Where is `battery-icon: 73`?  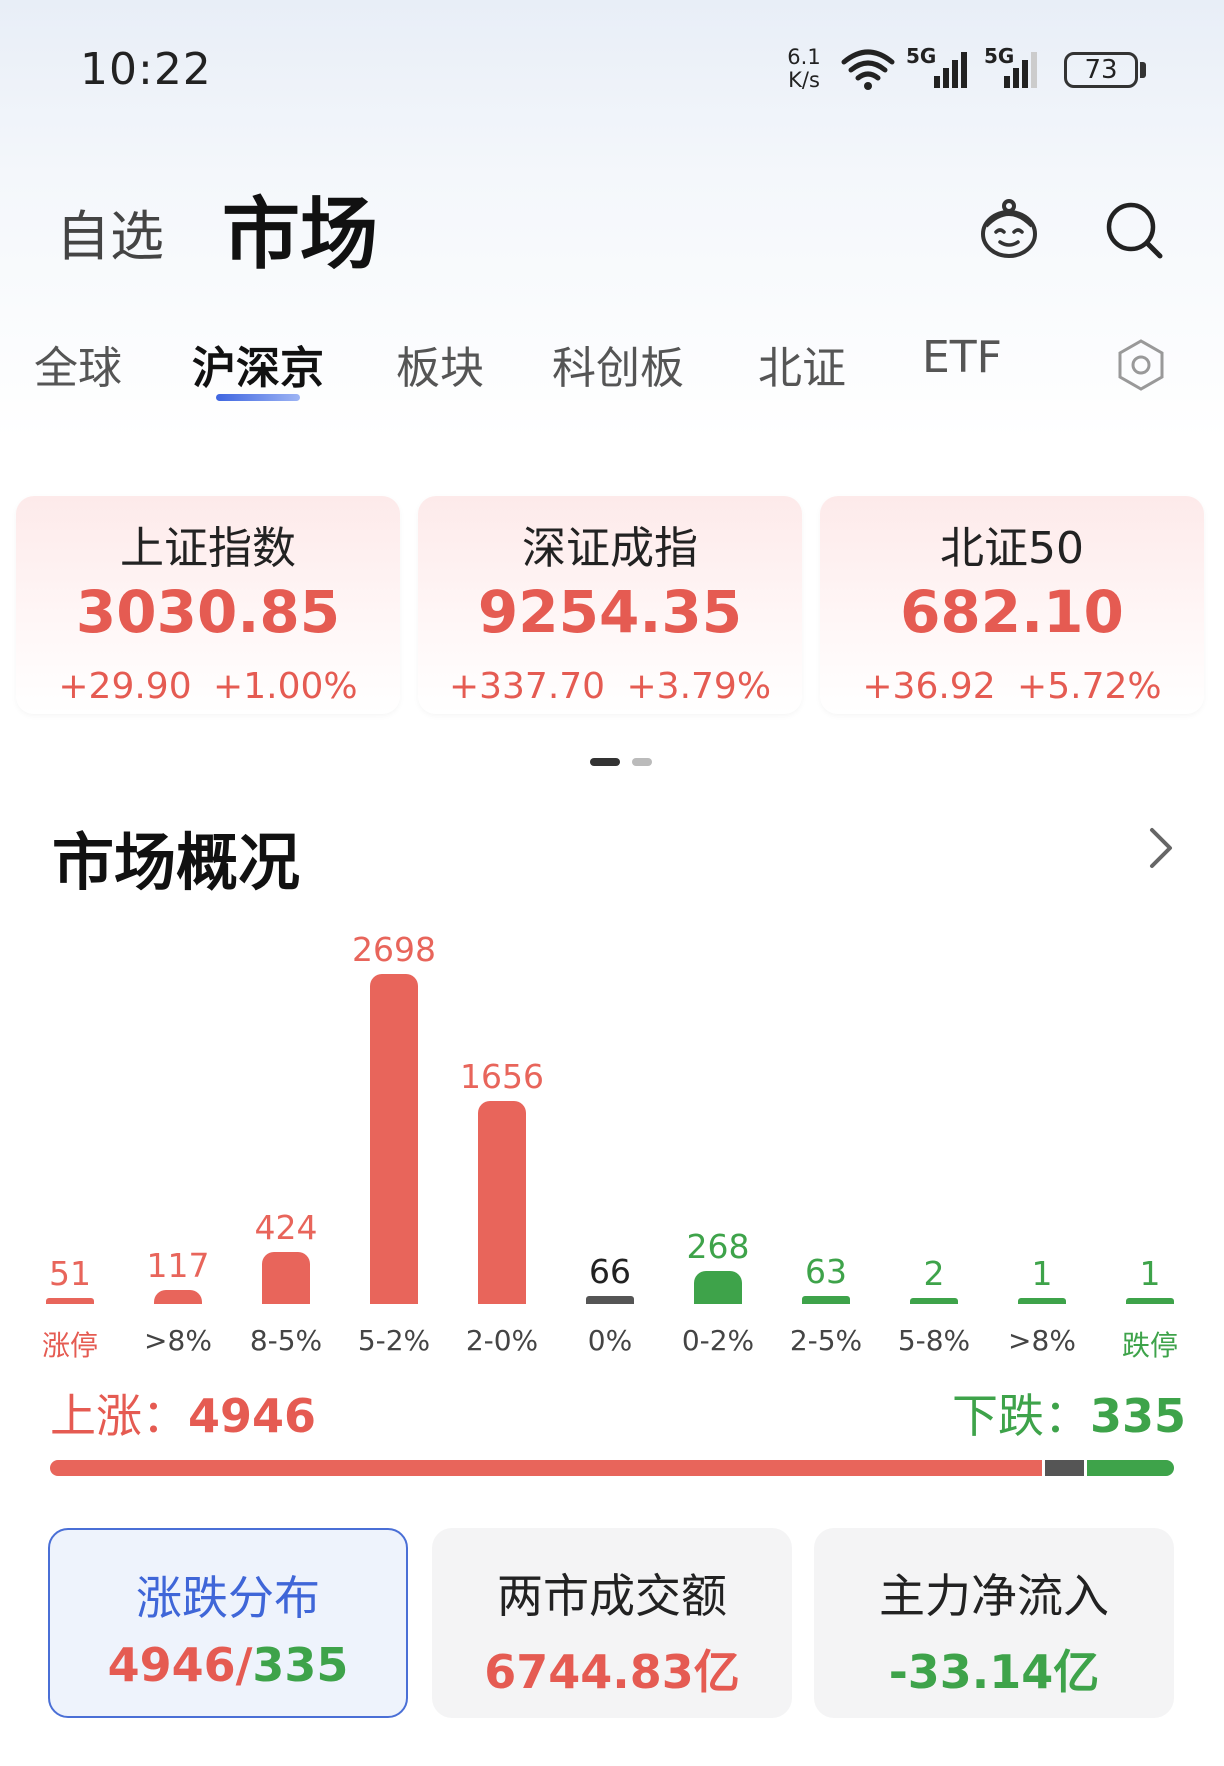 battery-icon: 73 is located at coordinates (1101, 70).